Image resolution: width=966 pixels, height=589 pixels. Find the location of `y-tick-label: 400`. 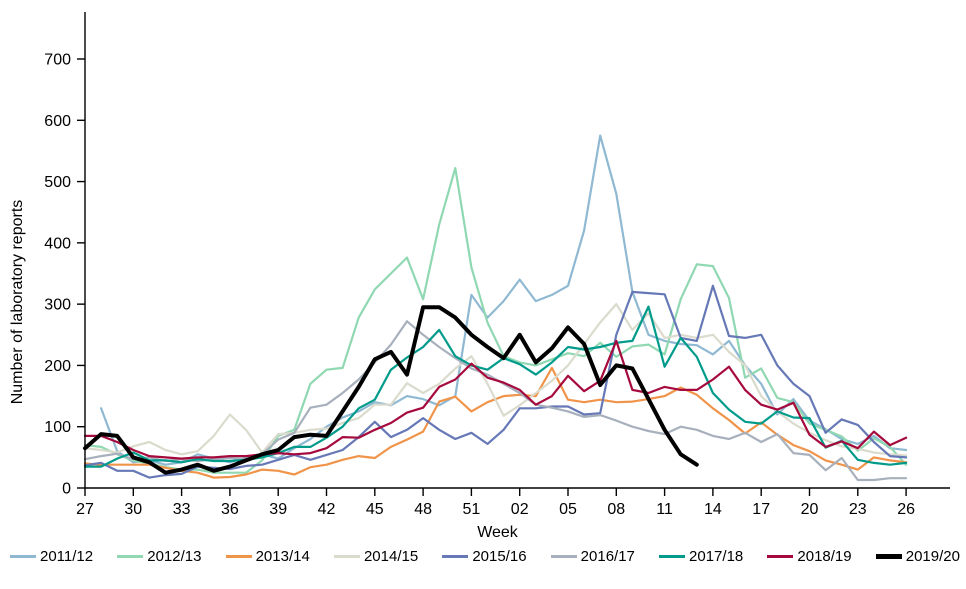

y-tick-label: 400 is located at coordinates (57, 243).